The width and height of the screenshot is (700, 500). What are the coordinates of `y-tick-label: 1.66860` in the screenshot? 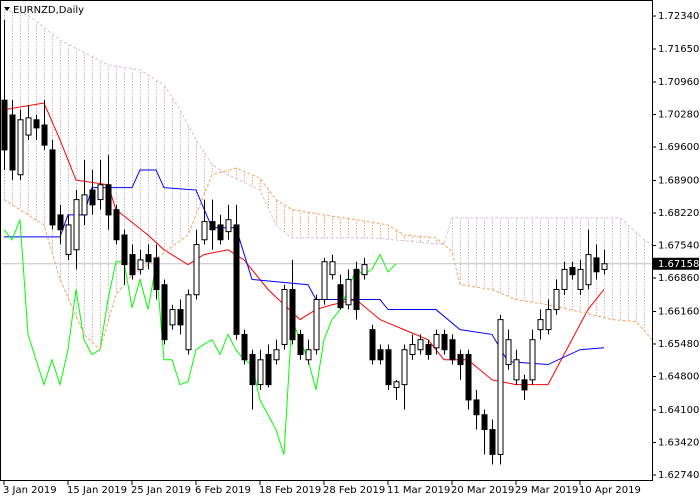 It's located at (678, 278).